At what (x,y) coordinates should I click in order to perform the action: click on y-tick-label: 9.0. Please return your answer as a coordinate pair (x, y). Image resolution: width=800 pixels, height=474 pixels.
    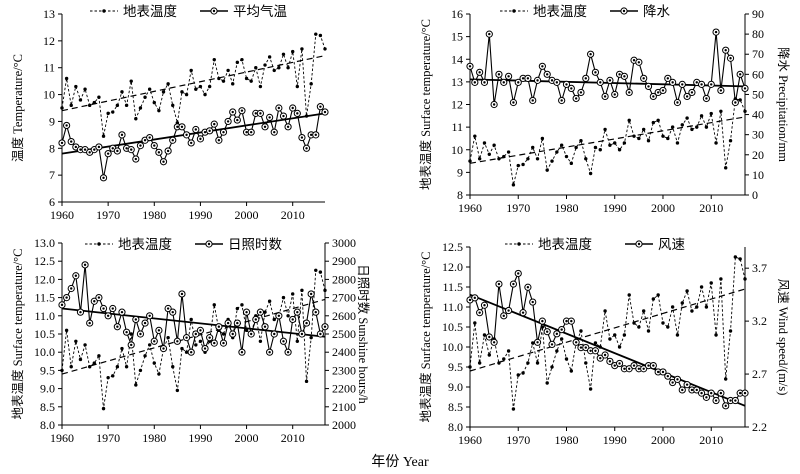
    Looking at the image, I should click on (47, 389).